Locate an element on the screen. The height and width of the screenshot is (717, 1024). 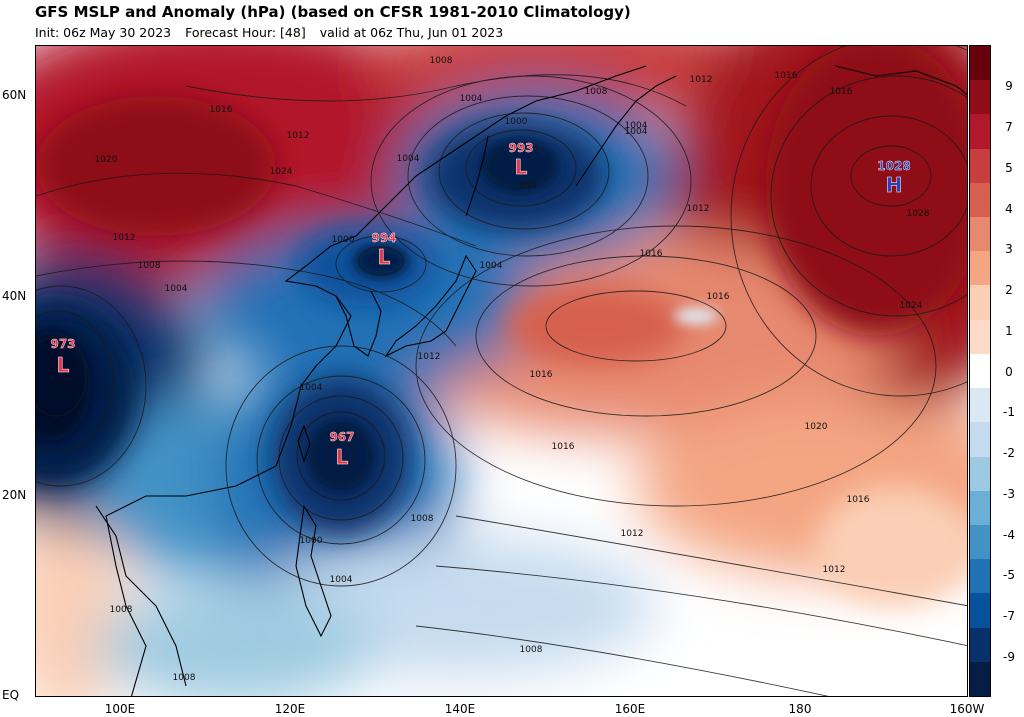
isobar-label: 1028 is located at coordinates (918, 214).